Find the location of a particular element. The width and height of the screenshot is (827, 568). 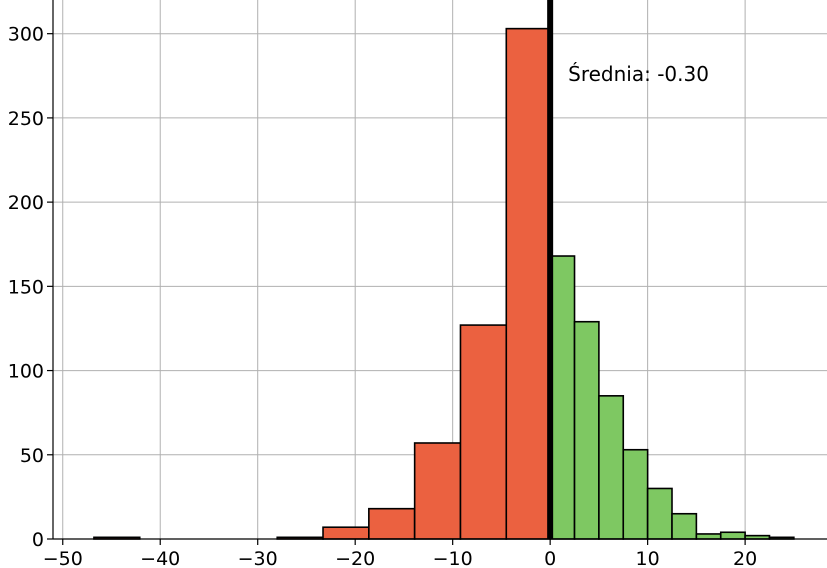

mean-annotation: Średnia: -0.30 is located at coordinates (638, 74).